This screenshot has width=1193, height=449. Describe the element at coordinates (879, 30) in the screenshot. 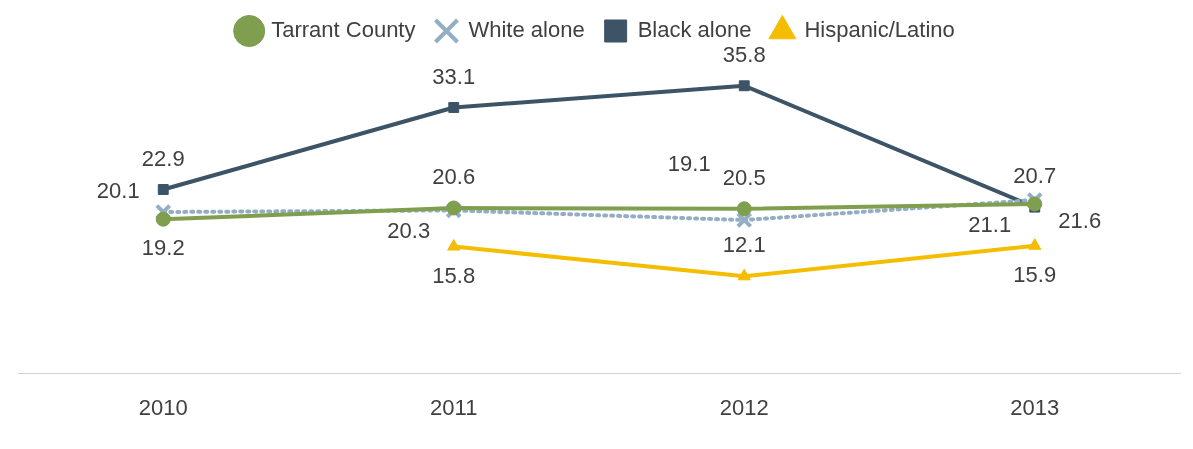

I see `legend-label: Hispanic/Latino` at that location.